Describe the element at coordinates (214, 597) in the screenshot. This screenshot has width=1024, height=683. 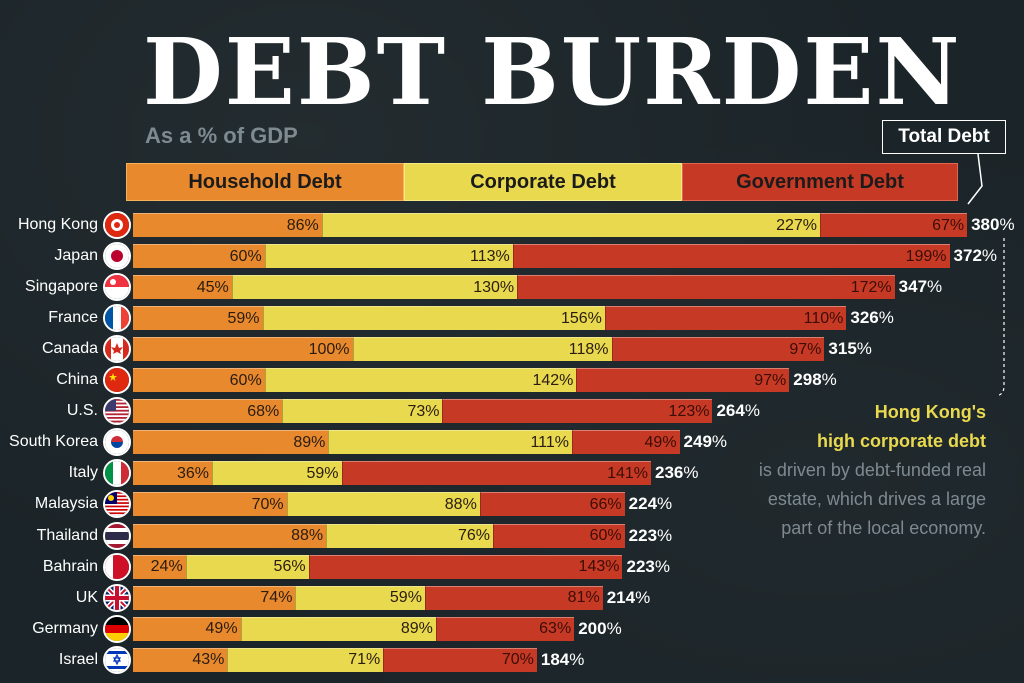
I see `household-bar: 74%` at that location.